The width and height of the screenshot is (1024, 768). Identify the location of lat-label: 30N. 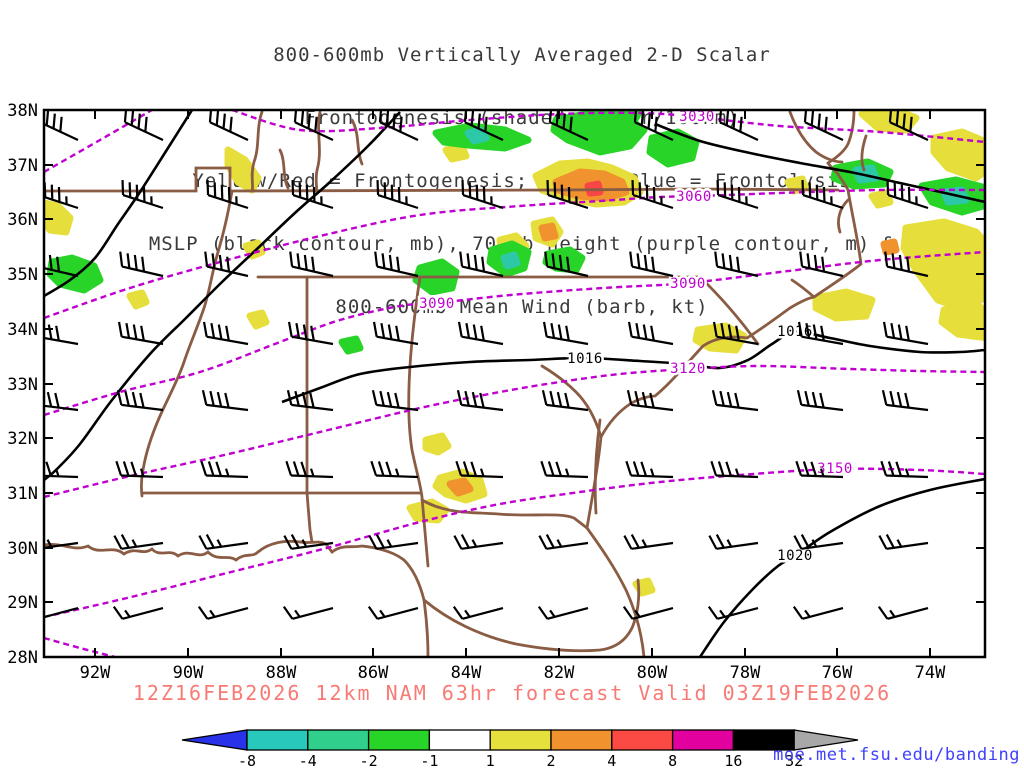
(22, 549).